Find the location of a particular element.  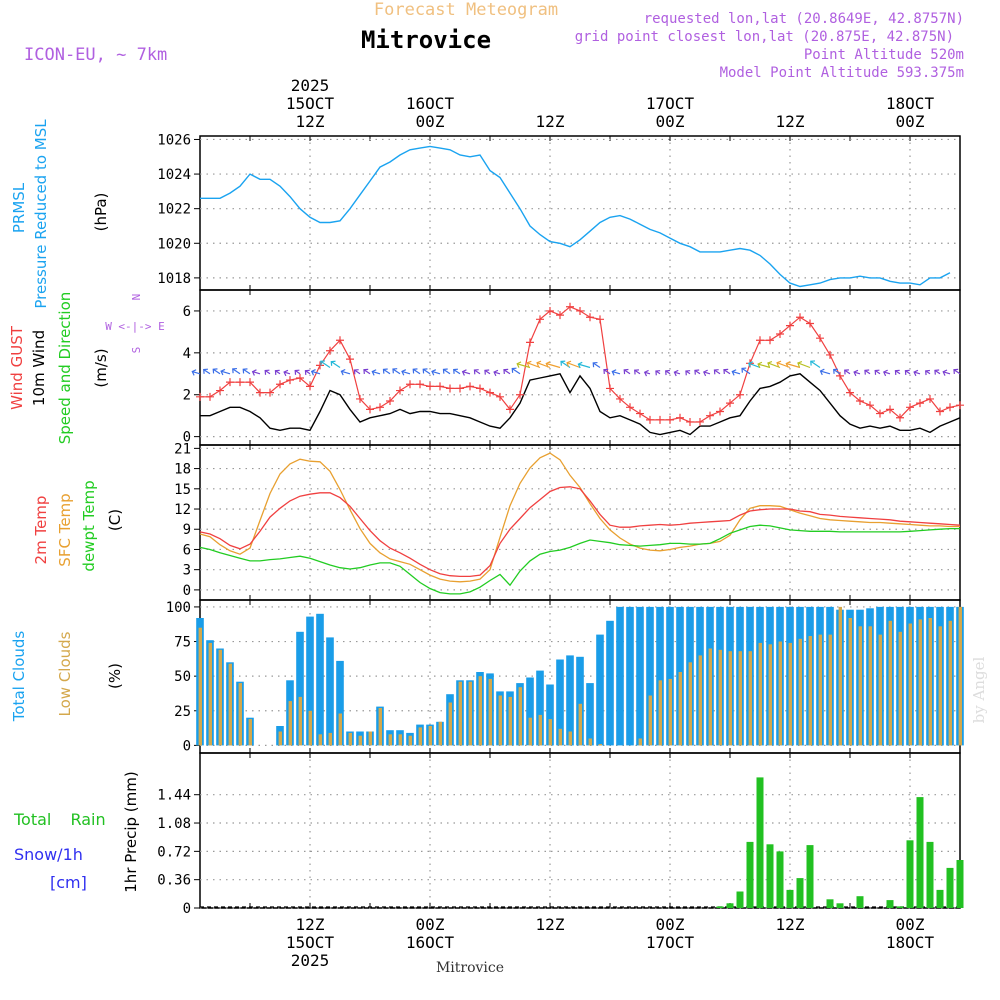

precip-unit-label: 1hr Precip (mm) is located at coordinates (131, 831).